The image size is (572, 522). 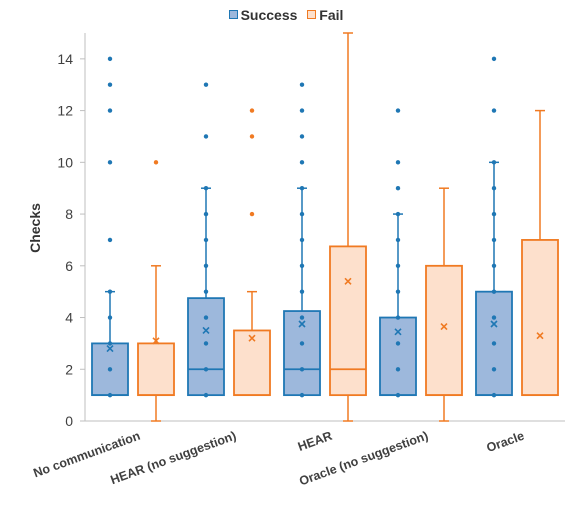 What do you see at coordinates (315, 441) in the screenshot?
I see `x-tick-label: HEAR` at bounding box center [315, 441].